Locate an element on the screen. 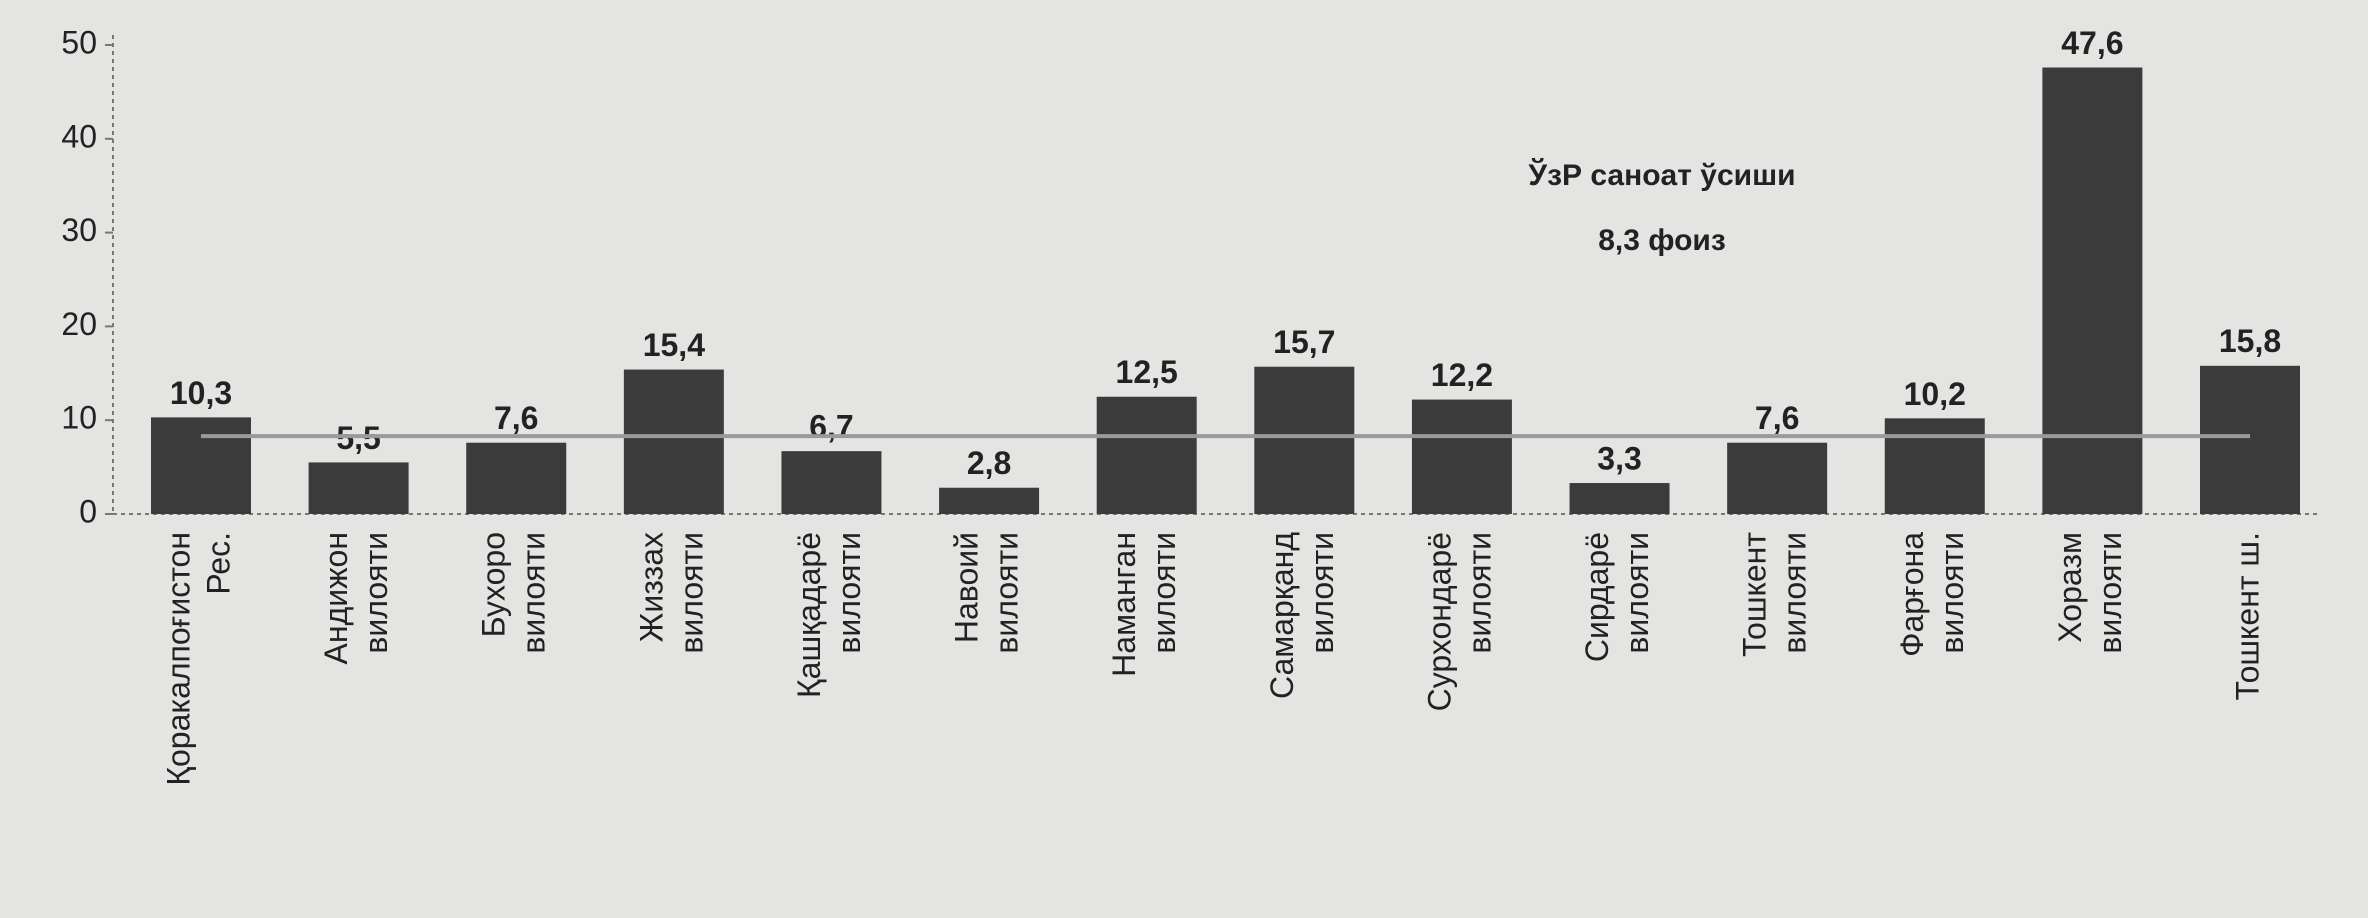 The image size is (2368, 918). y-tick-label: 50 is located at coordinates (79, 42).